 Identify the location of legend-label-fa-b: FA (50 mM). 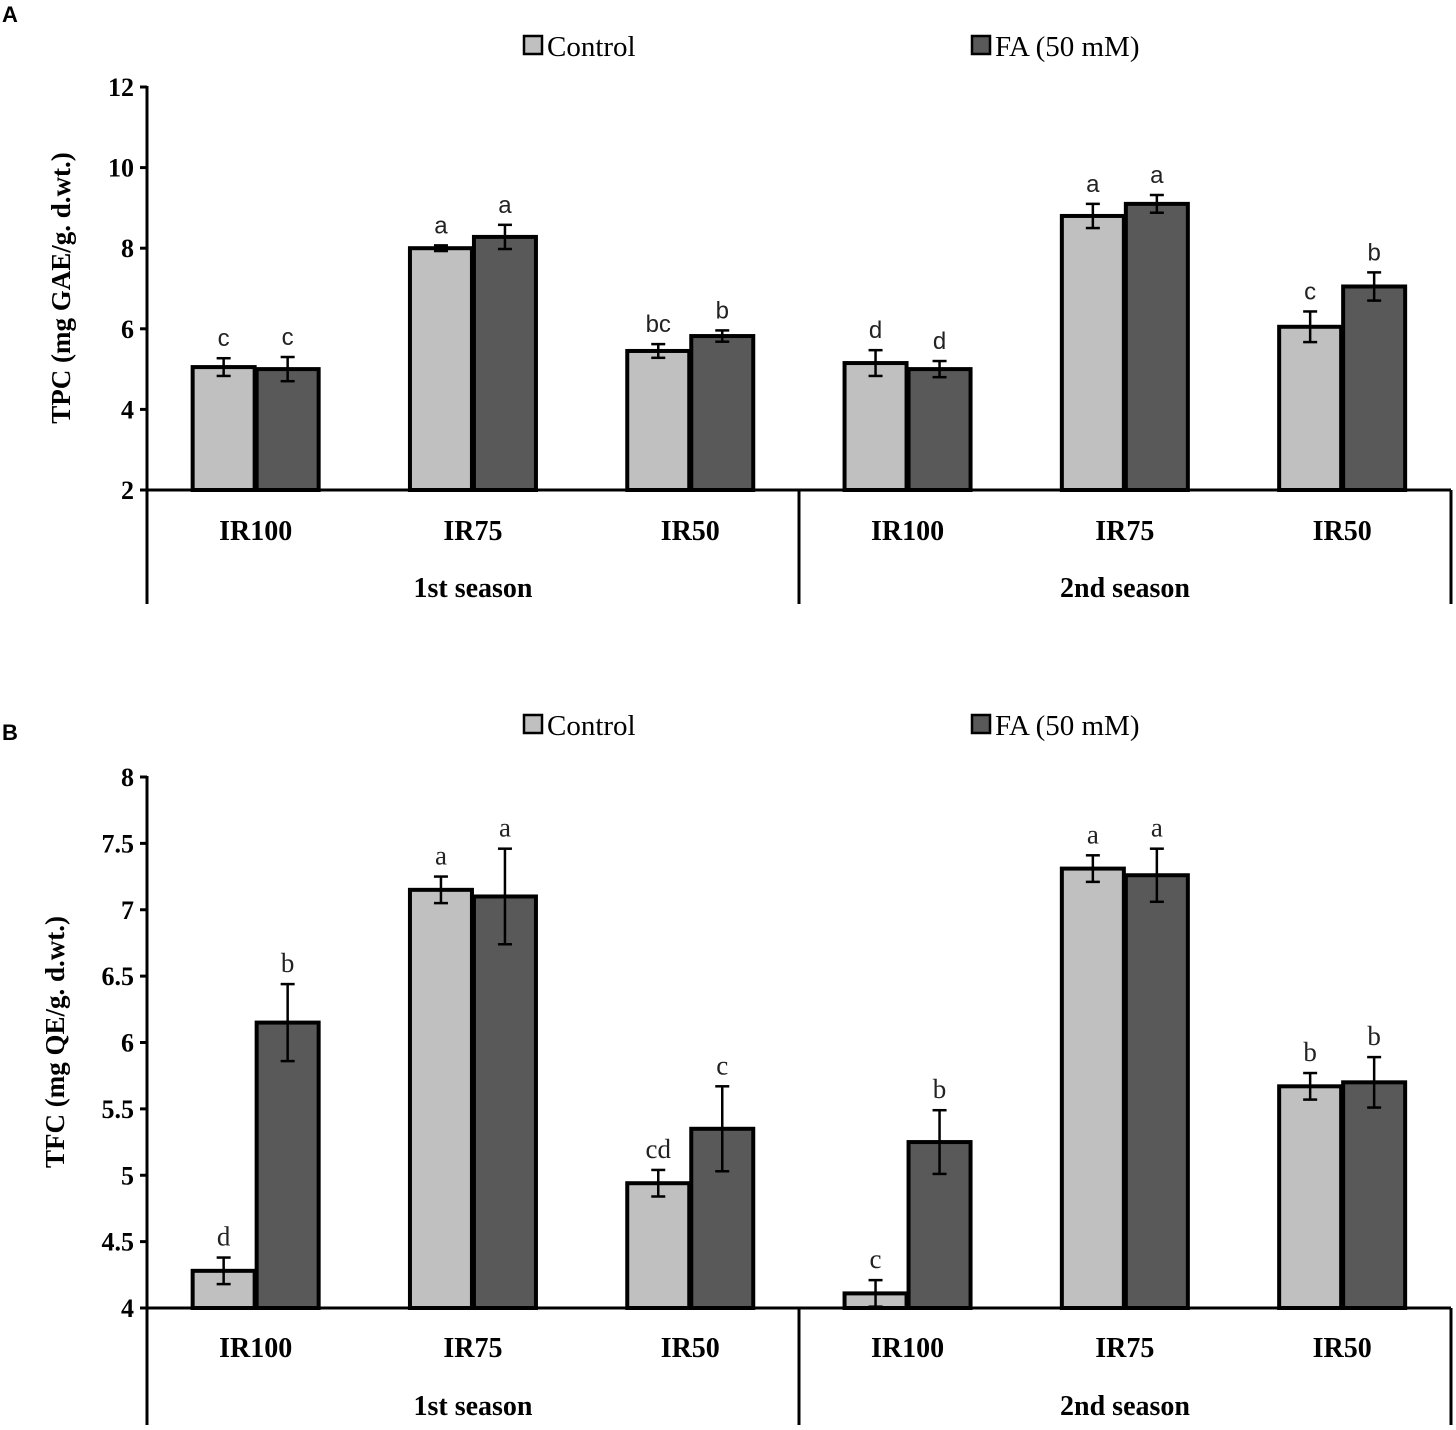
(1067, 726).